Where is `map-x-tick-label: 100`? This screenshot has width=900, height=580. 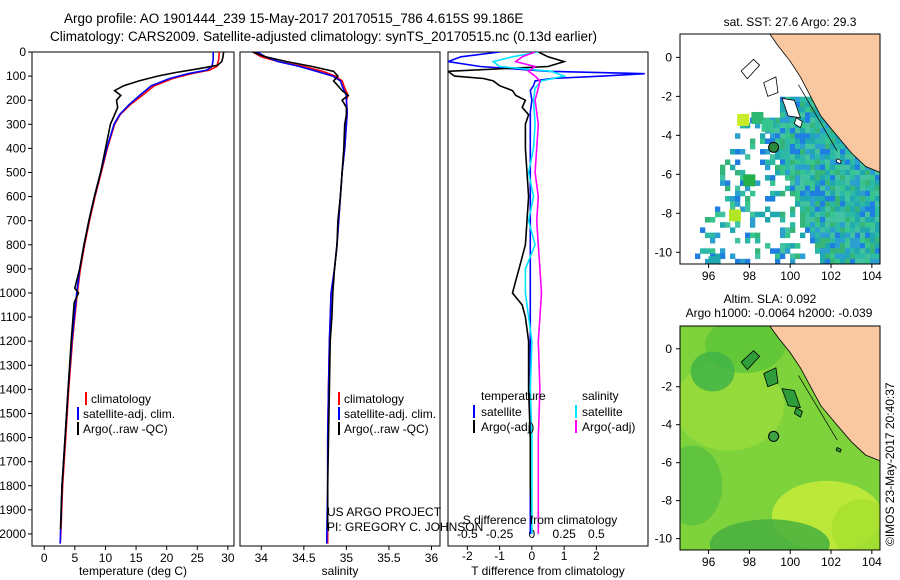 map-x-tick-label: 100 is located at coordinates (790, 276).